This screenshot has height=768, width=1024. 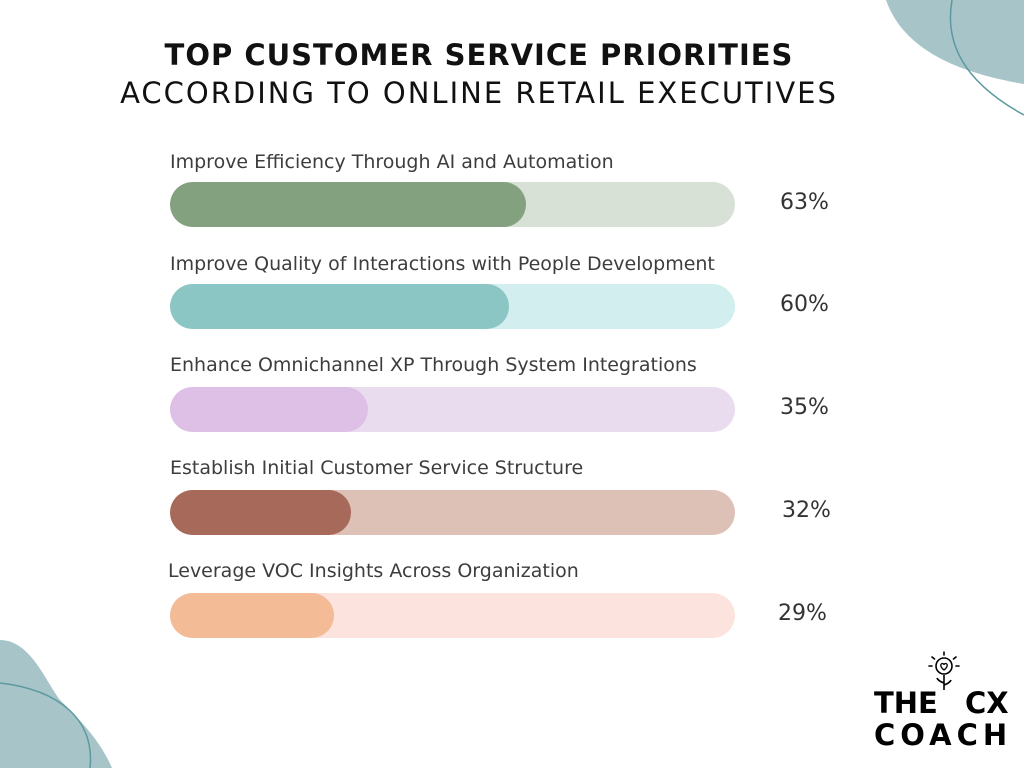 What do you see at coordinates (479, 55) in the screenshot?
I see `chart-title: TOP CUSTOMER SERVICE PRIORITIES` at bounding box center [479, 55].